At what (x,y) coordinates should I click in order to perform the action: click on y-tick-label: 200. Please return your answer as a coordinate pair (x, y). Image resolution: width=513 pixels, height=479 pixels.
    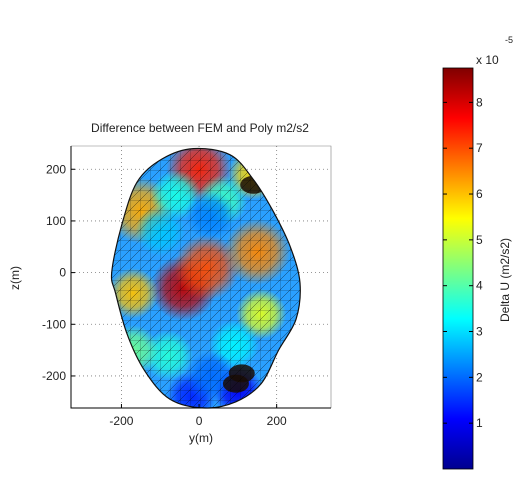
    Looking at the image, I should click on (56, 169).